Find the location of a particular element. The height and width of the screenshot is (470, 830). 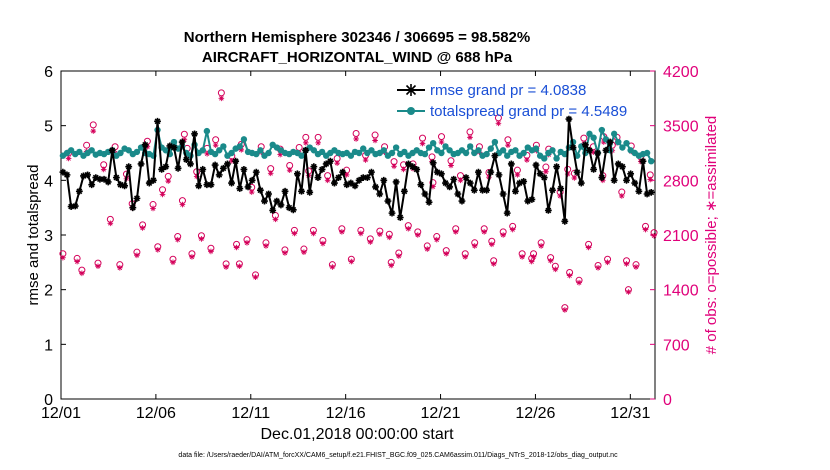

legend-rmse-label: rmse grand pr = 4.0838 is located at coordinates (508, 90).